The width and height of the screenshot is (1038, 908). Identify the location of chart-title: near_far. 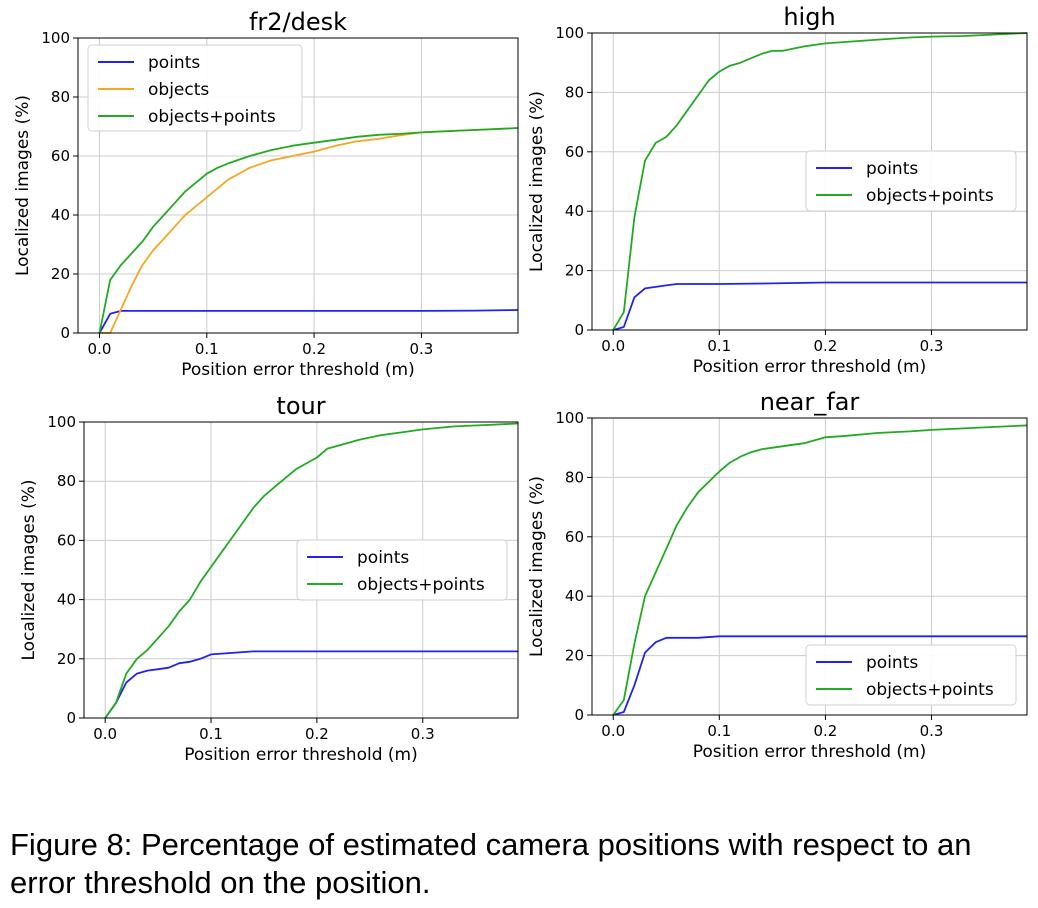
(810, 402).